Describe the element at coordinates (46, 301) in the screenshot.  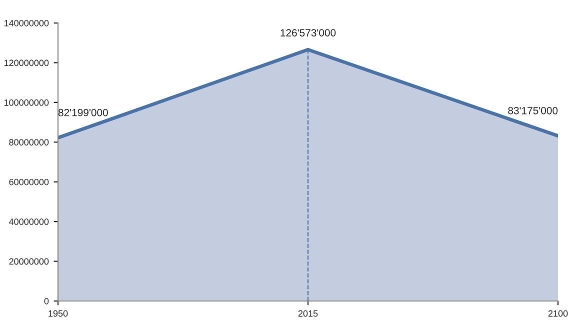
I see `y-tick-label: 0` at that location.